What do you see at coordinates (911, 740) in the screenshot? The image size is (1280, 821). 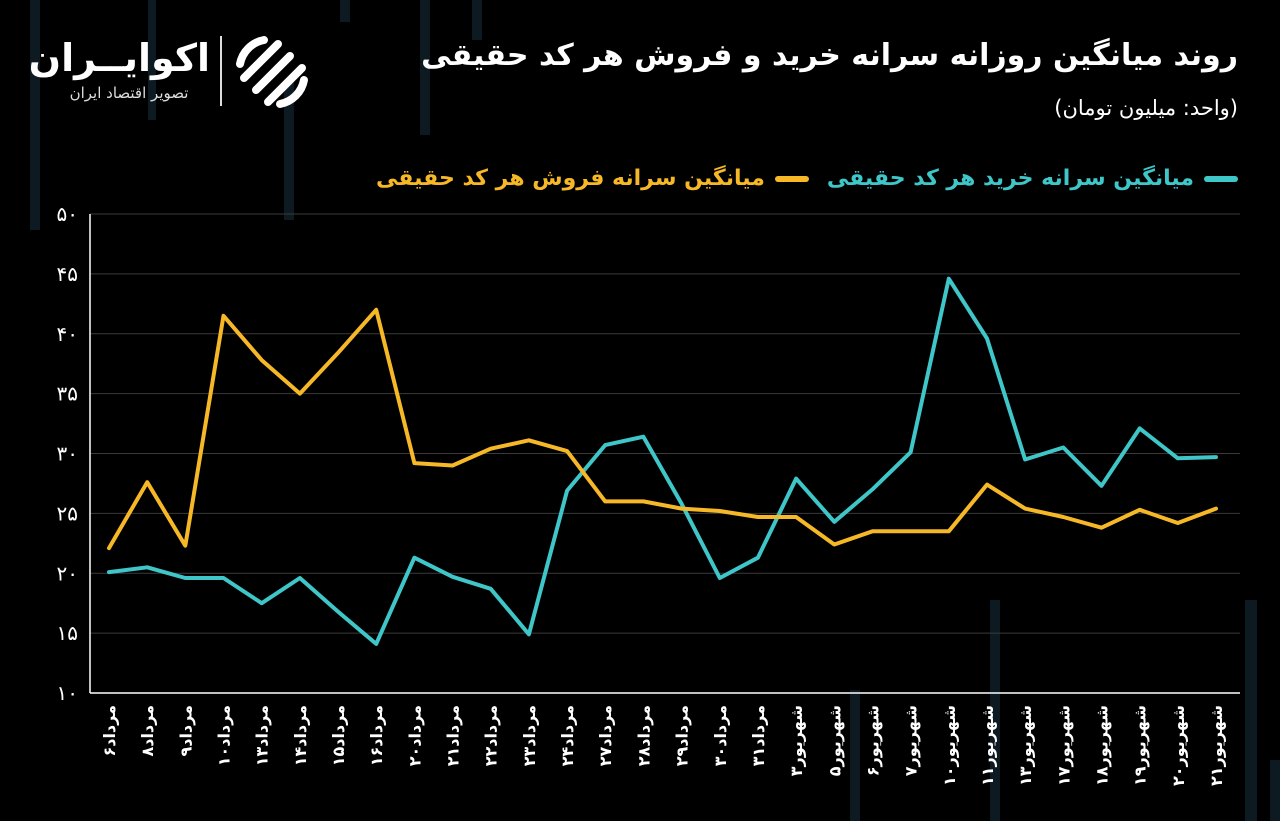 I see `x-tick-label: شهریور۷` at bounding box center [911, 740].